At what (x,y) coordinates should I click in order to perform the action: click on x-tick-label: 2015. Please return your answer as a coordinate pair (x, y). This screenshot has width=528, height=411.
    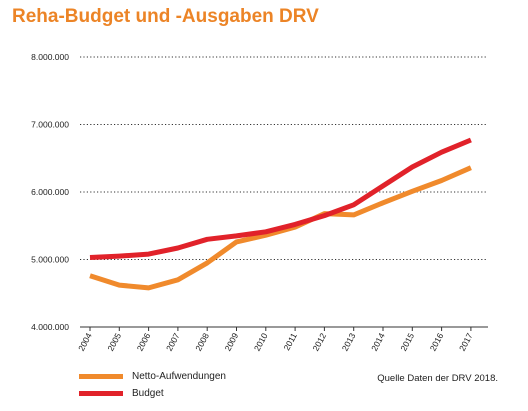
    Looking at the image, I should click on (407, 342).